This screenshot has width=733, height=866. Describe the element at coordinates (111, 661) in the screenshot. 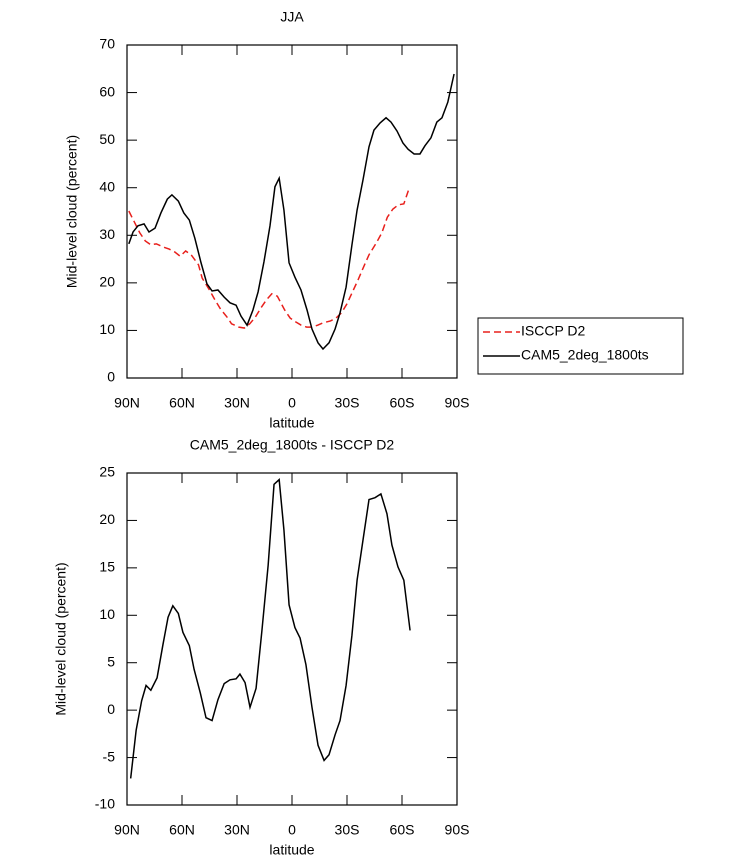

I see `y-tick-label: 5` at that location.